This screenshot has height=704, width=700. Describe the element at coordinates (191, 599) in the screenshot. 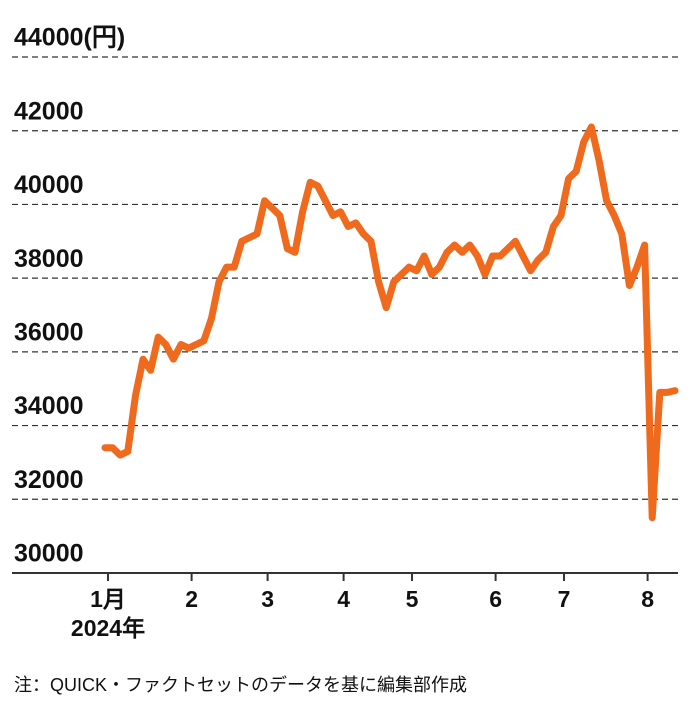

I see `x-tick-label: 2` at that location.